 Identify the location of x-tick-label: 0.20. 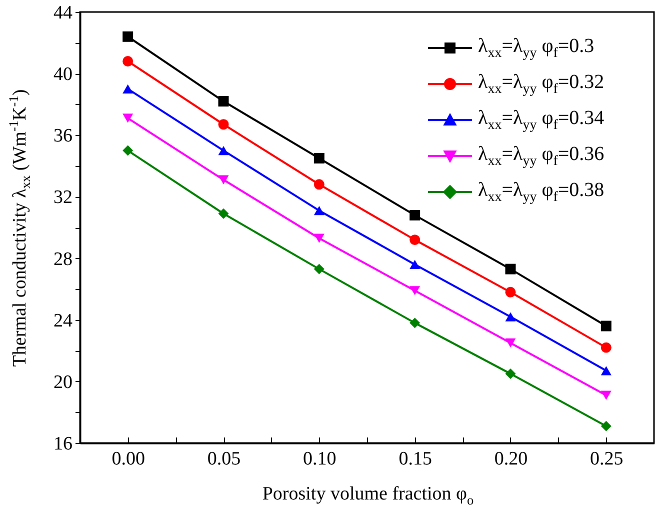
(511, 459).